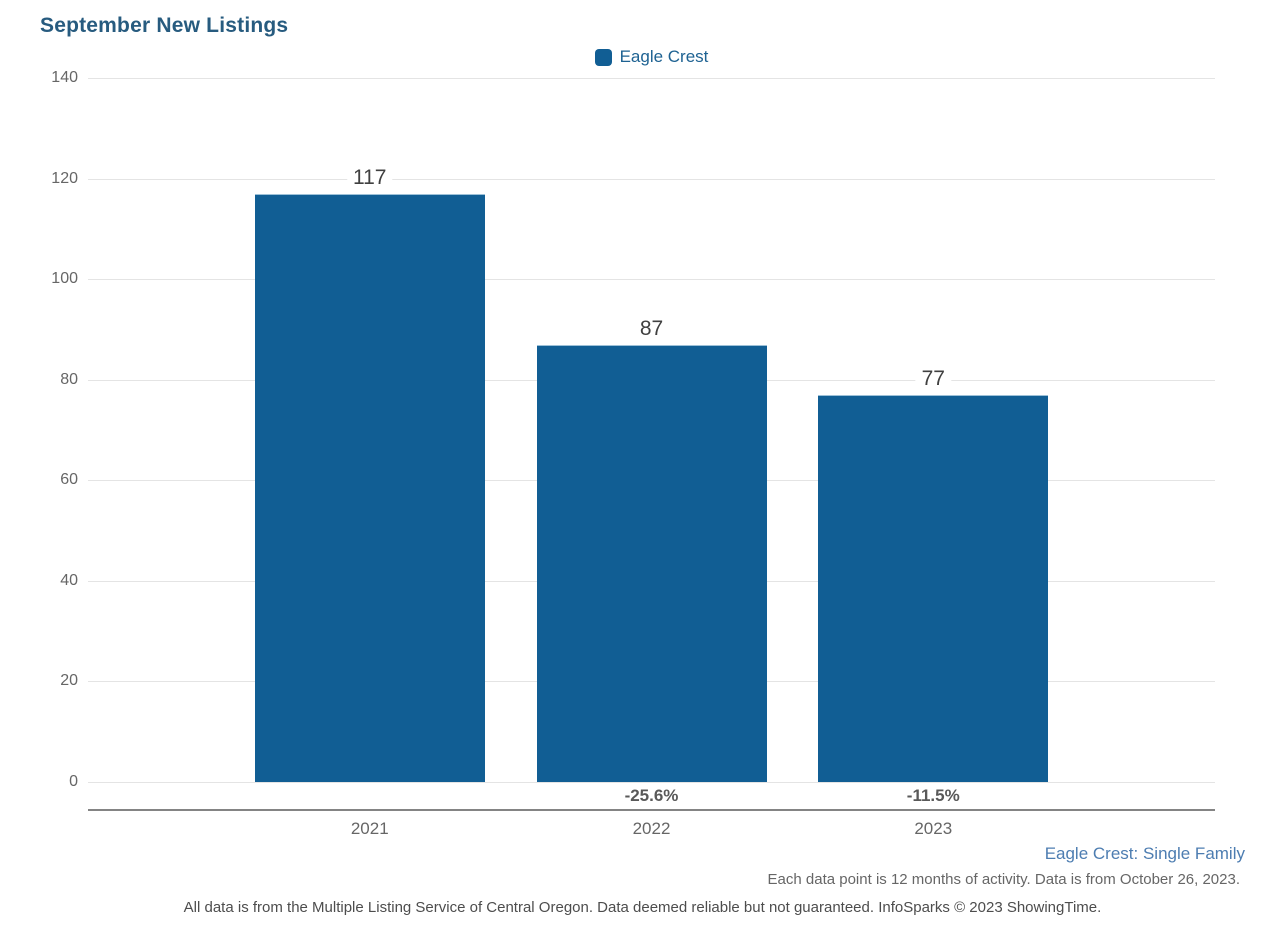 This screenshot has width=1285, height=949. Describe the element at coordinates (69, 379) in the screenshot. I see `y-tick-label-80: 80` at that location.